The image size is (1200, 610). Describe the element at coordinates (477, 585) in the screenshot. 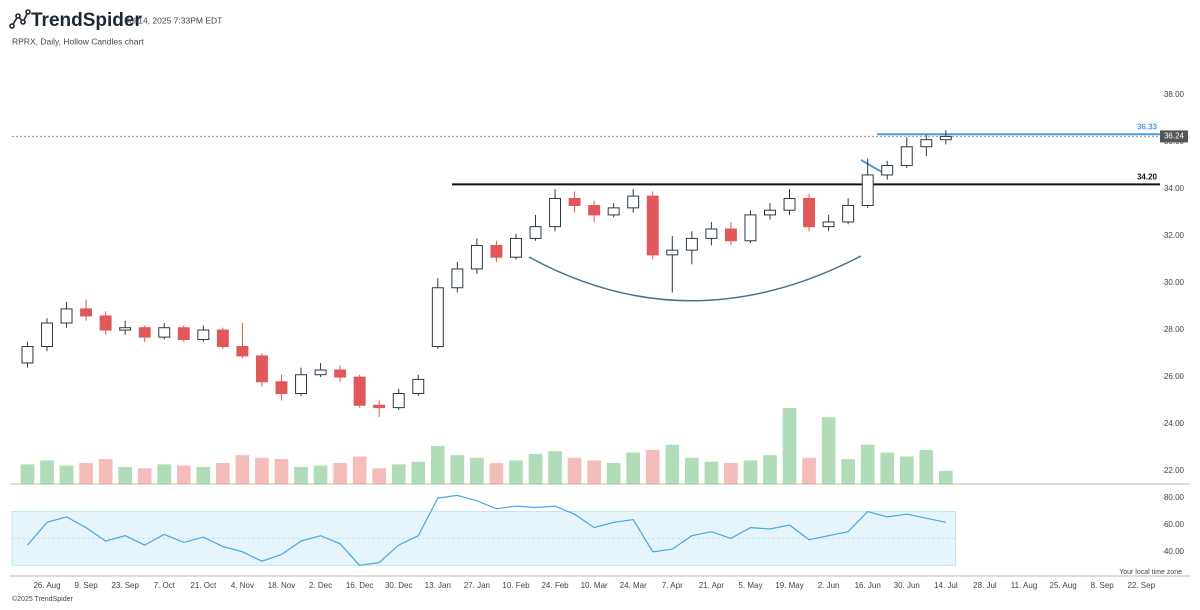

I see `x-tick-label: 27. Jan` at that location.